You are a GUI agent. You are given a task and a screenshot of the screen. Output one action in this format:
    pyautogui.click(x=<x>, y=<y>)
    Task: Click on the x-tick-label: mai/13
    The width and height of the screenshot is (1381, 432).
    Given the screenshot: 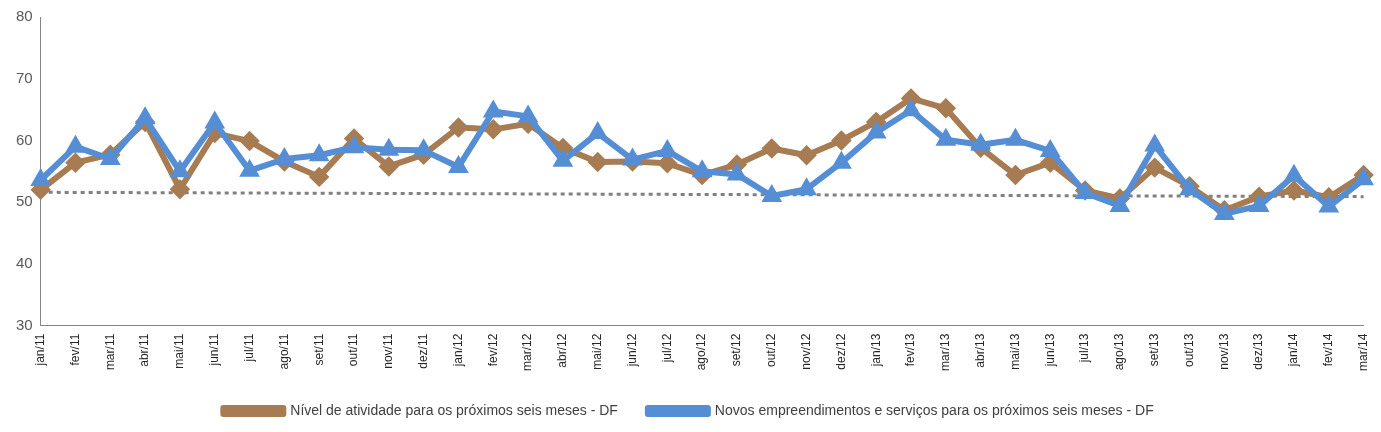 What is the action you would take?
    pyautogui.click(x=1014, y=351)
    